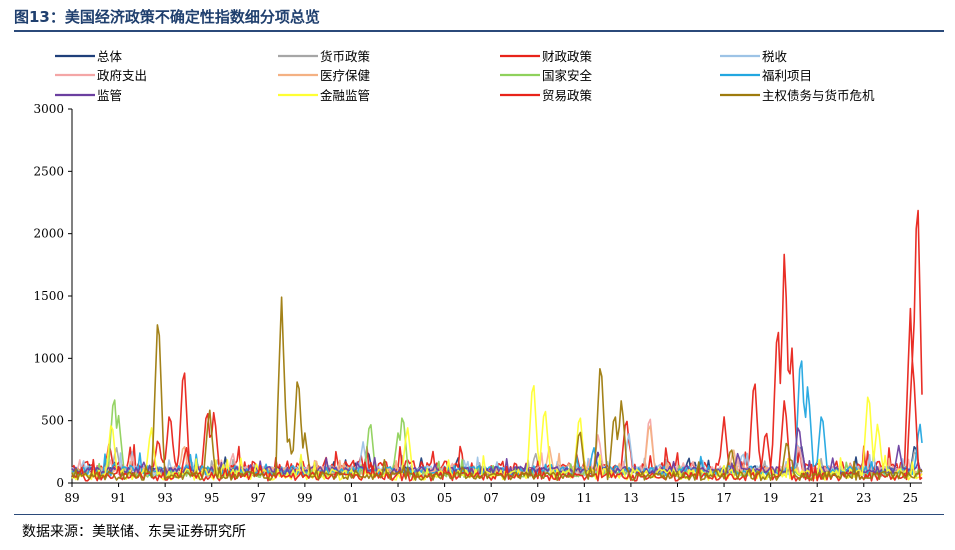 Image resolution: width=955 pixels, height=550 pixels. Describe the element at coordinates (910, 498) in the screenshot. I see `x-tick-label: 25` at that location.